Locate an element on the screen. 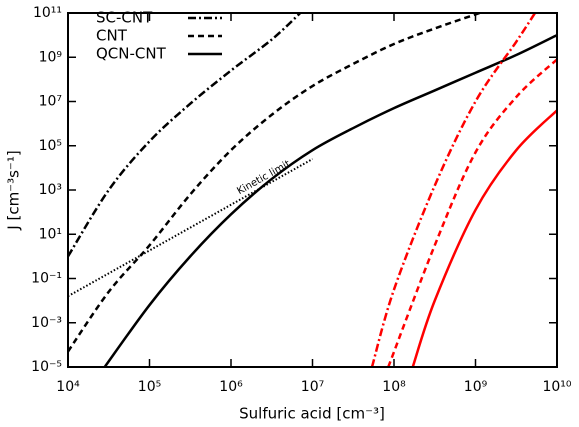  y-tick-label: 10¹ is located at coordinates (50, 234).